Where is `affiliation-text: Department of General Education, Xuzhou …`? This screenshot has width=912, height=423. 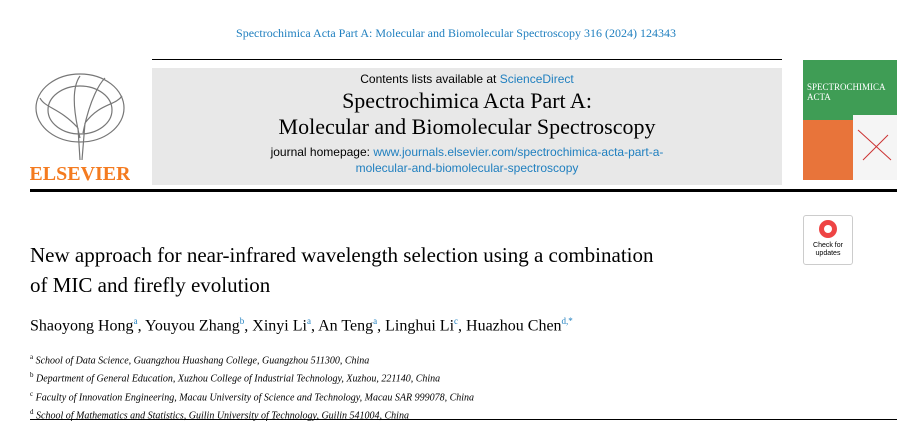 affiliation-text: Department of General Education, Xuzhou … is located at coordinates (238, 379).